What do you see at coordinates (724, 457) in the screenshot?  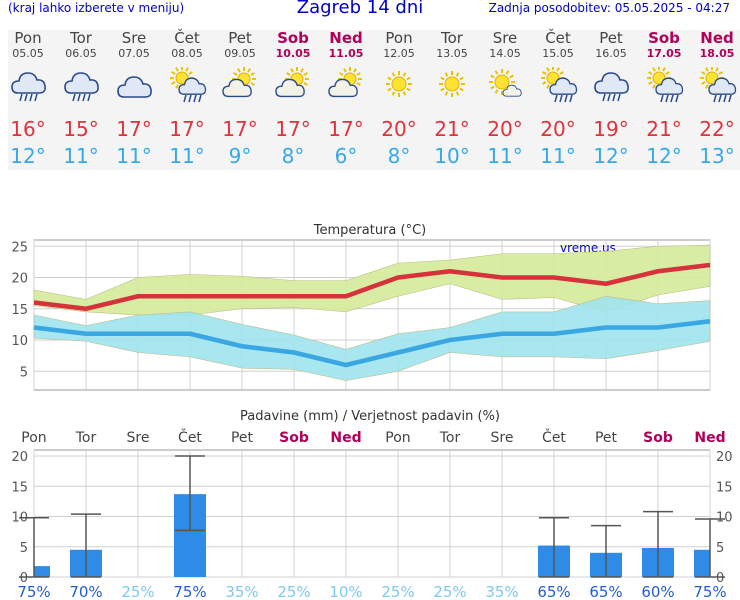 I see `precipitation-y-tick-right: 20` at bounding box center [724, 457].